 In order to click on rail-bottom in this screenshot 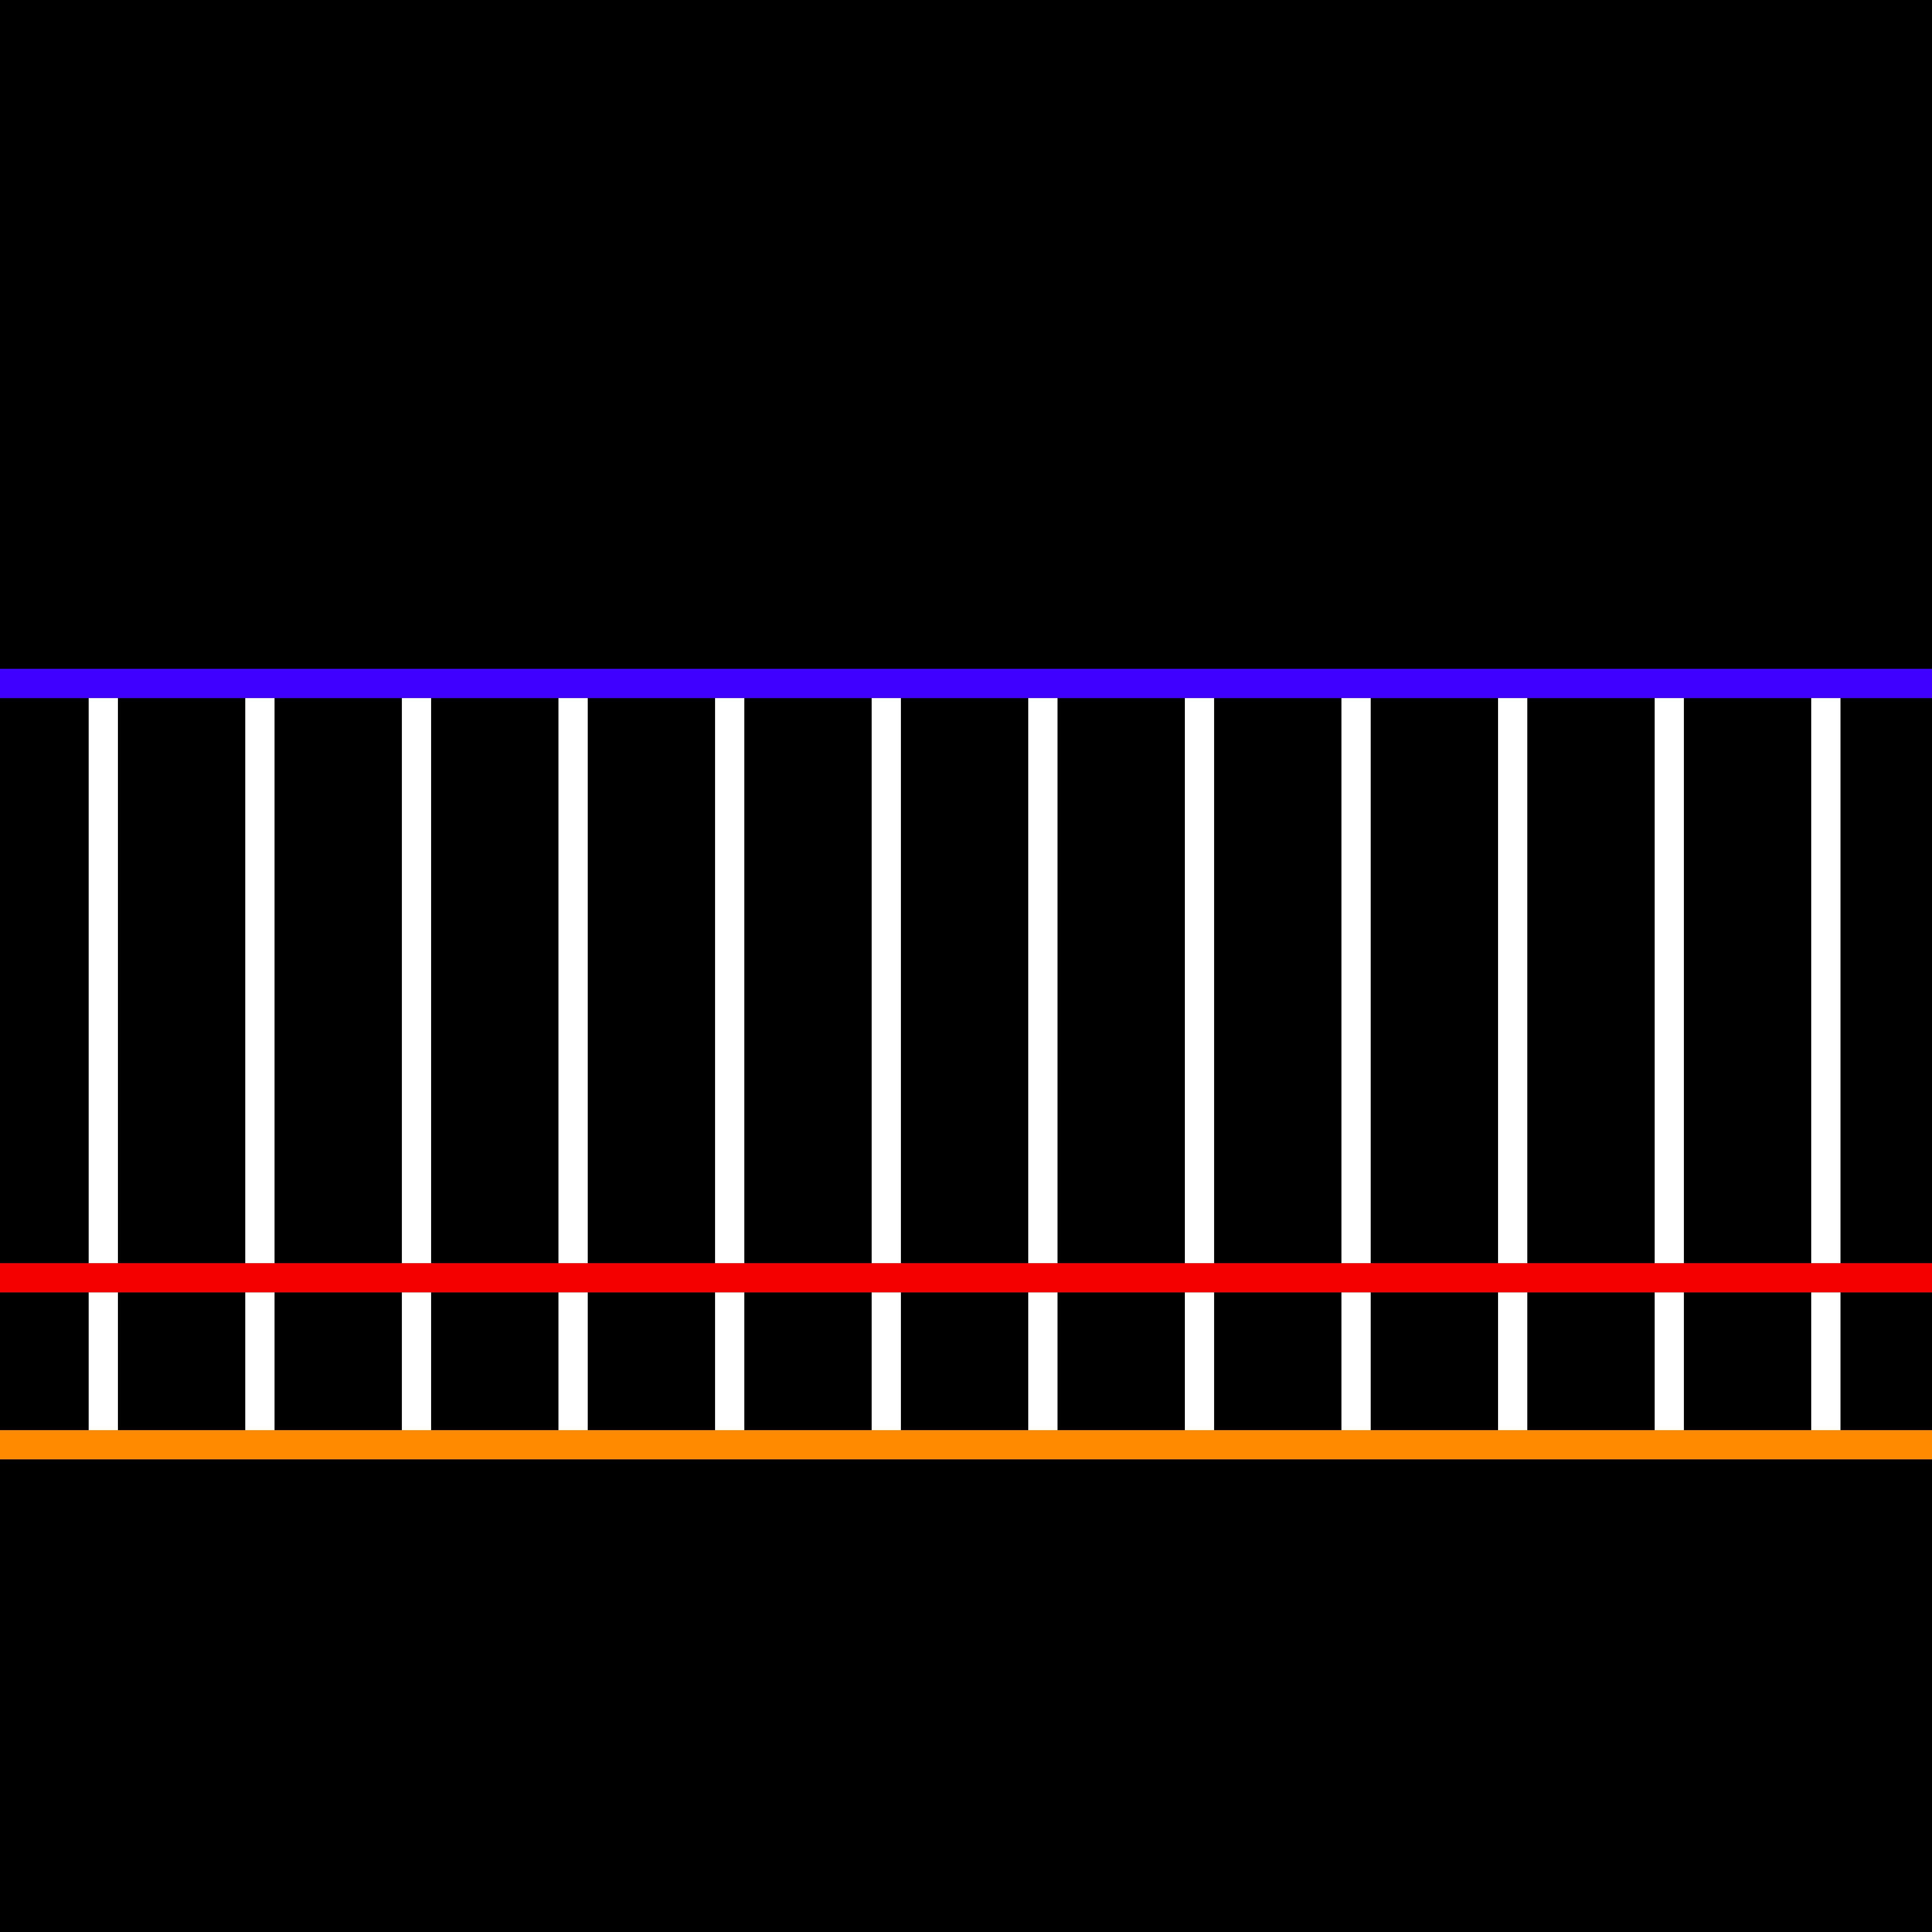, I will do `click(966, 1444)`.